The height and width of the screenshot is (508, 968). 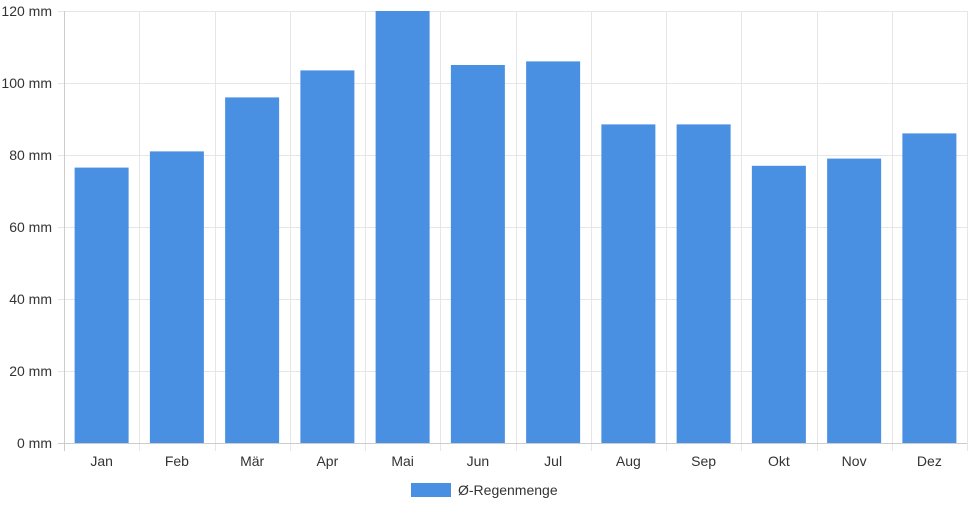 What do you see at coordinates (431, 490) in the screenshot?
I see `legend-swatch` at bounding box center [431, 490].